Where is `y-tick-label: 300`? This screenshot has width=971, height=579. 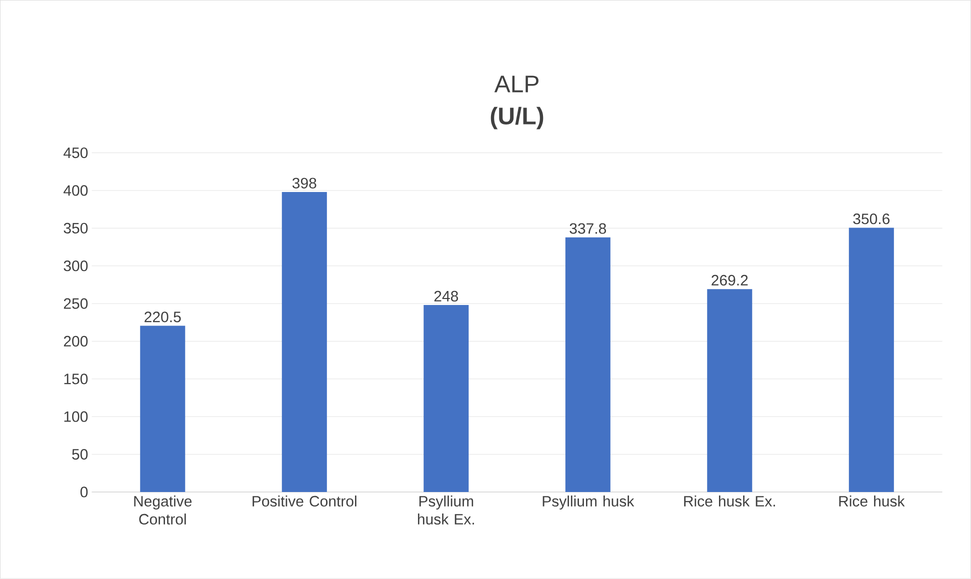 y-tick-label: 300 is located at coordinates (76, 266).